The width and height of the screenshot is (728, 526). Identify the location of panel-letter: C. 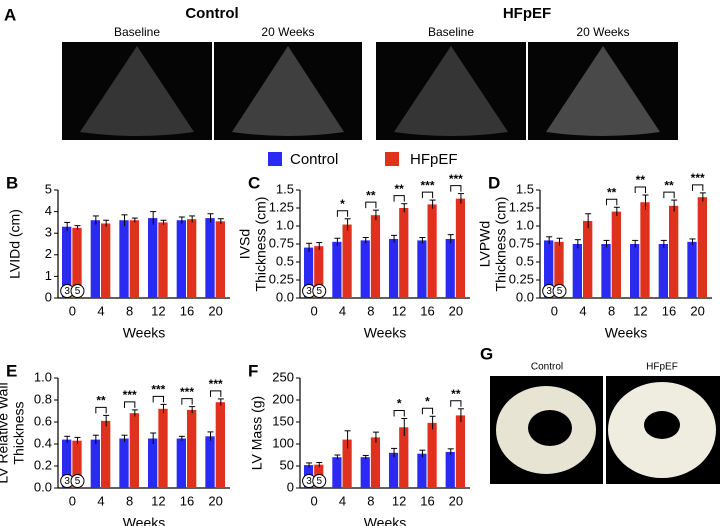
(254, 182).